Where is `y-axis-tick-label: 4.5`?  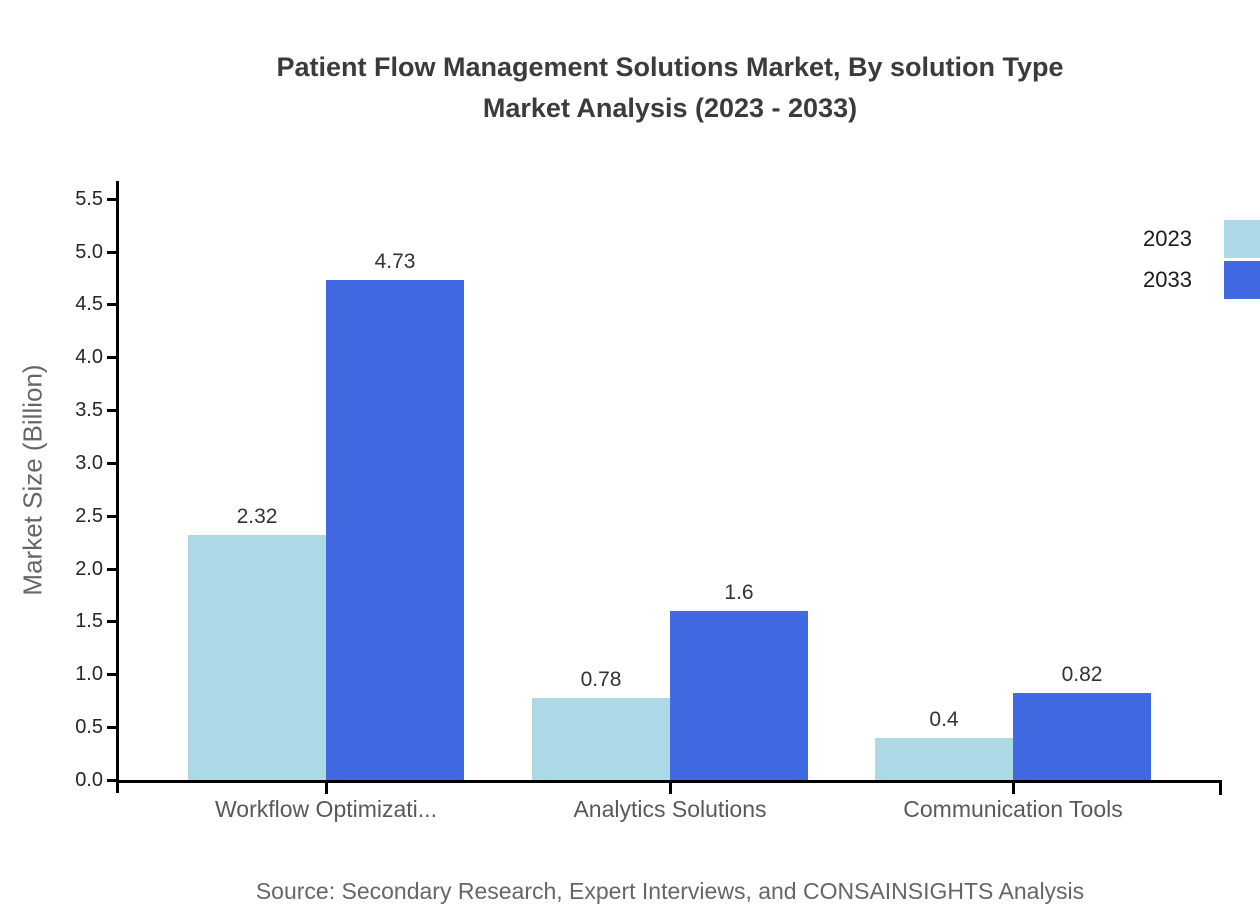 y-axis-tick-label: 4.5 is located at coordinates (89, 304).